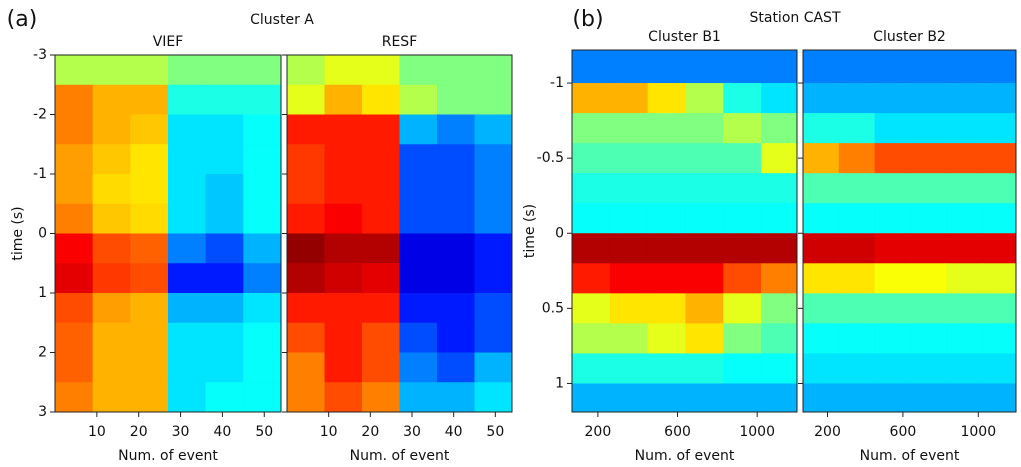  I want to click on y-tick-label: 2, so click(42, 353).